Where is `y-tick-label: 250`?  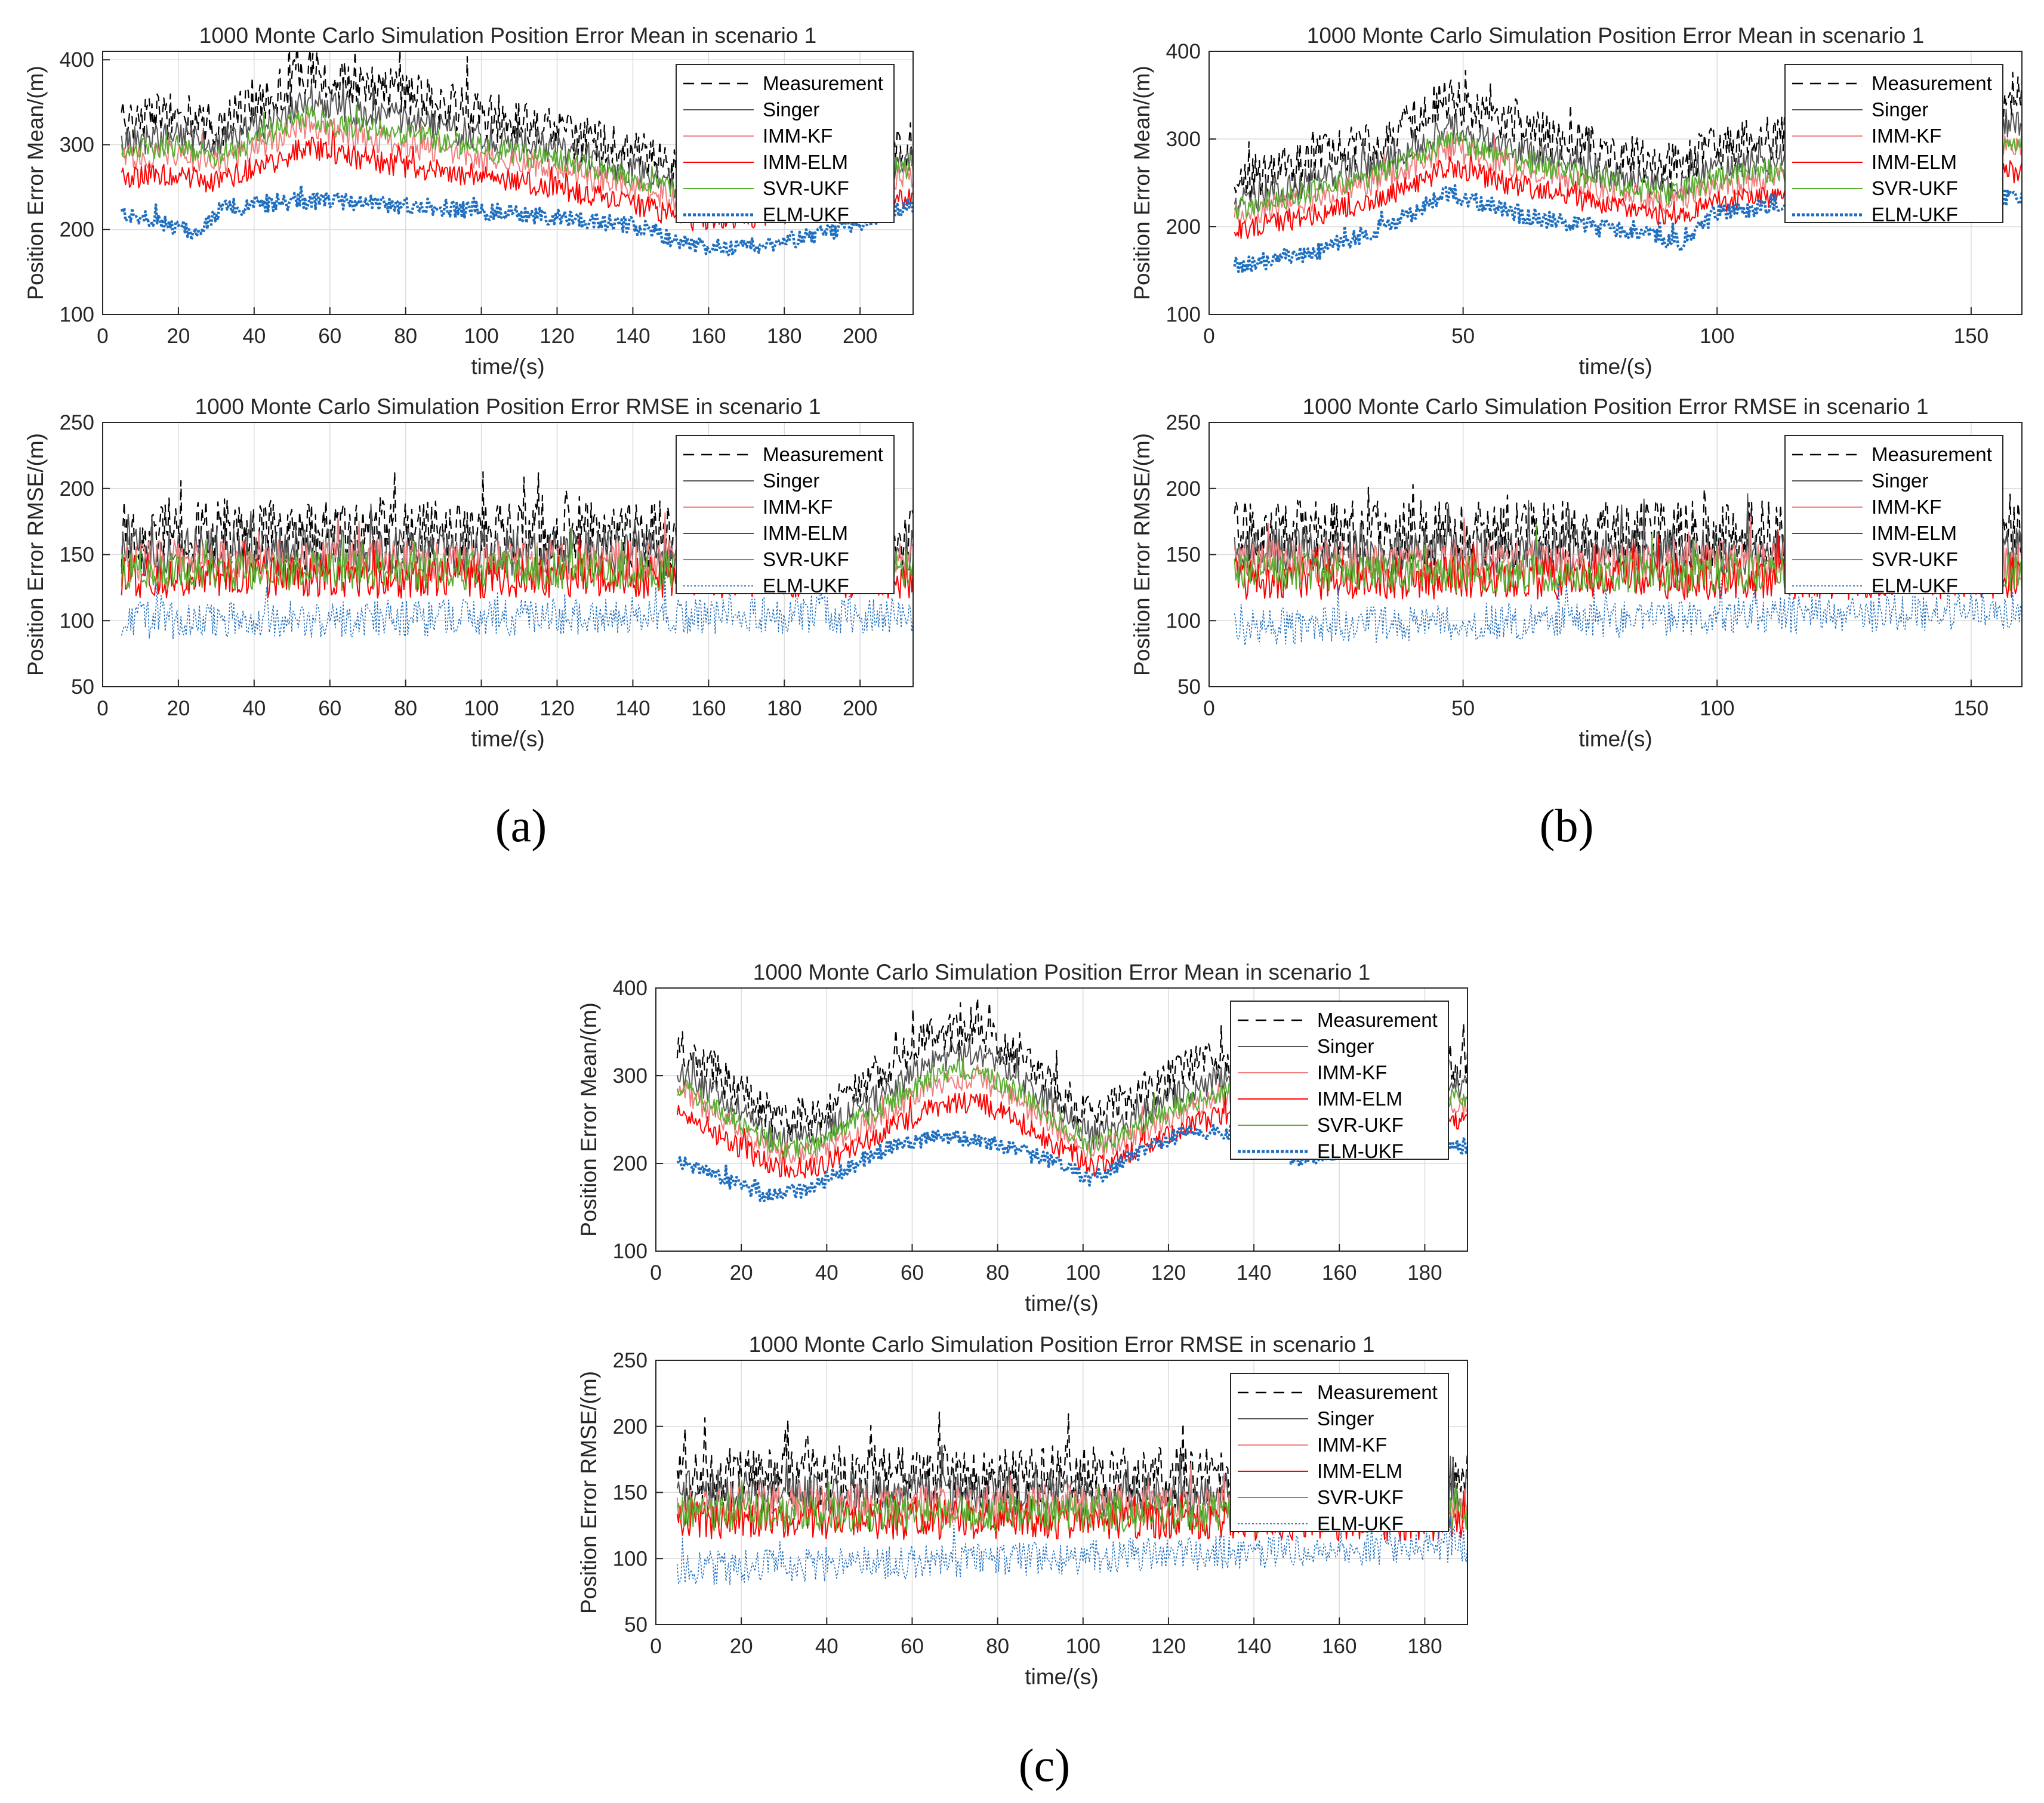
y-tick-label: 250 is located at coordinates (77, 422).